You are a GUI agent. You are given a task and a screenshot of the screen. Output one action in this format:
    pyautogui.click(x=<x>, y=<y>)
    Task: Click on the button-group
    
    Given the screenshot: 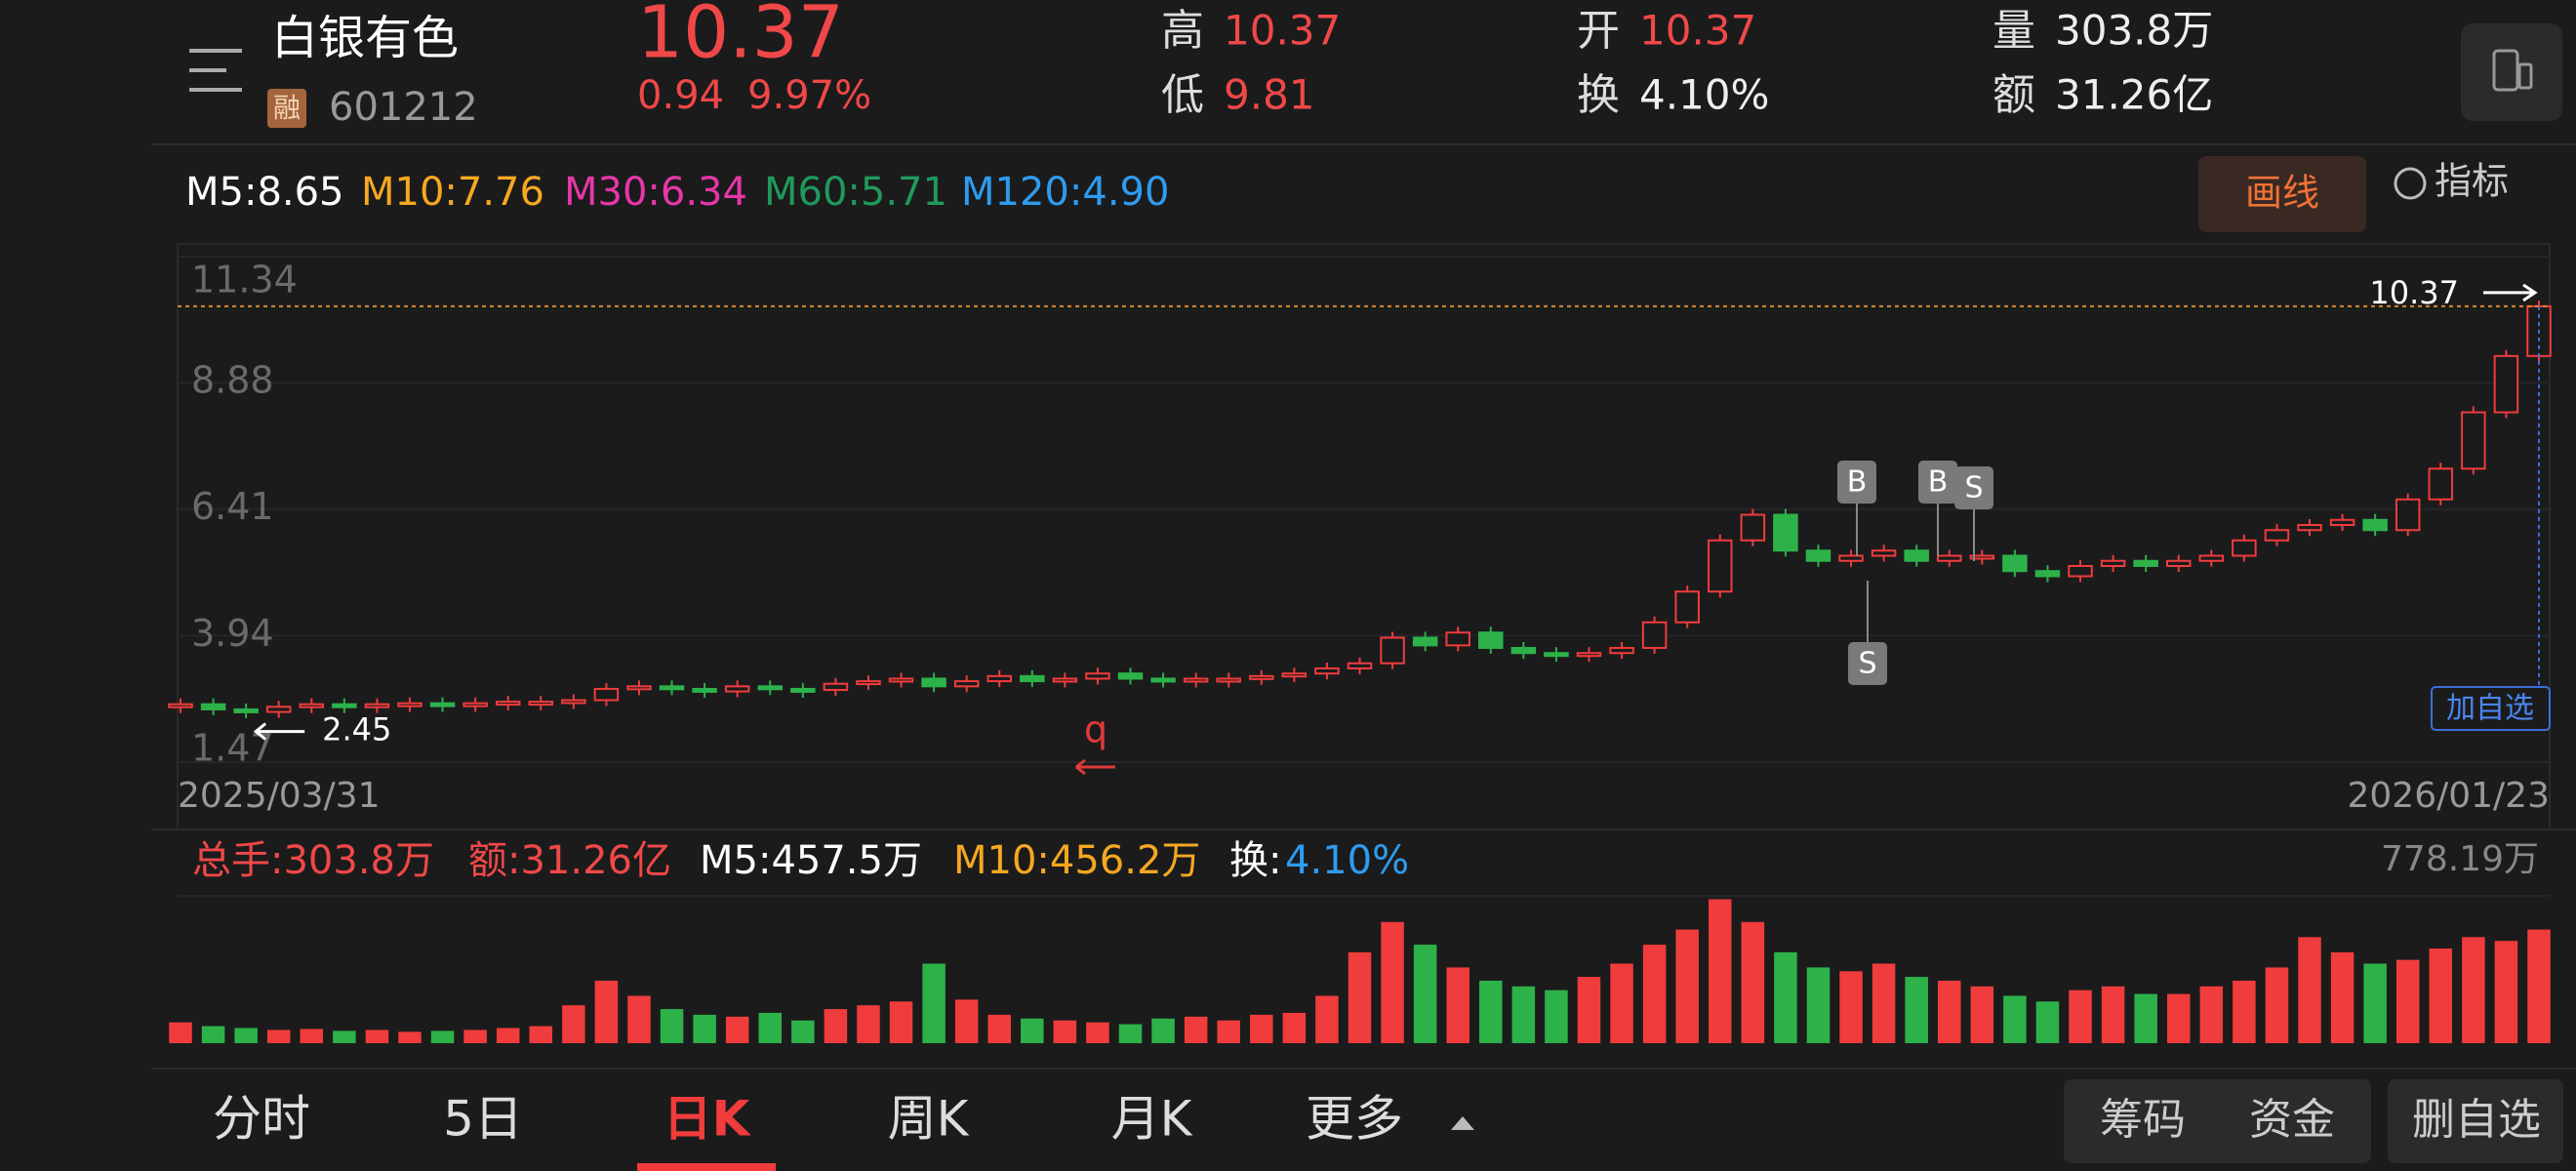 What is the action you would take?
    pyautogui.click(x=2217, y=1121)
    